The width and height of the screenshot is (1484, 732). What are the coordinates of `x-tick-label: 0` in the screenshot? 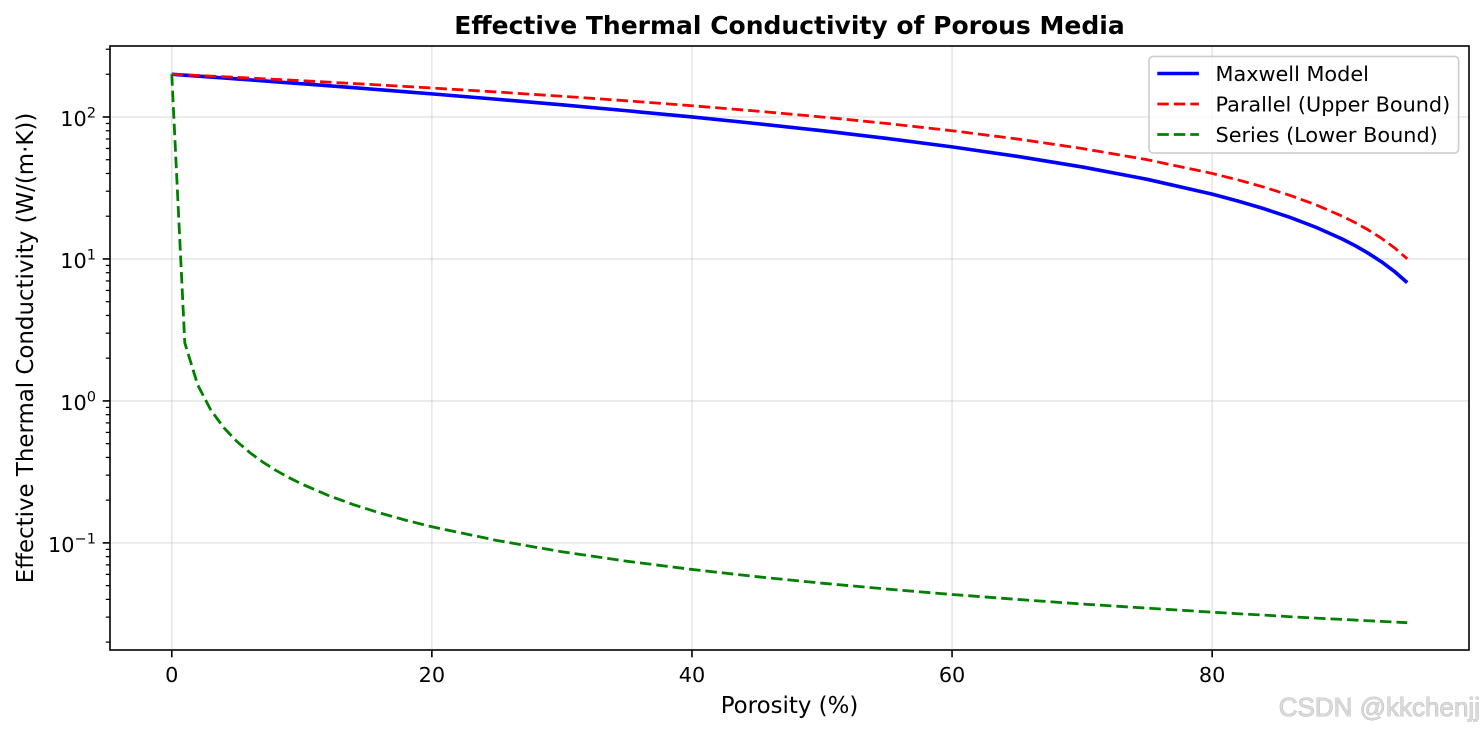 It's located at (171, 675).